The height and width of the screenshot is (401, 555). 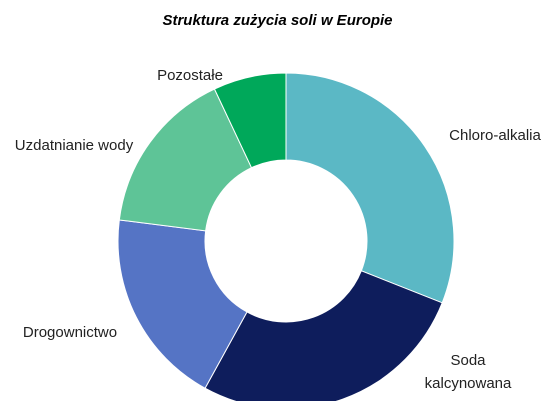 I want to click on category-label: Soda kalcynowana, so click(x=468, y=372).